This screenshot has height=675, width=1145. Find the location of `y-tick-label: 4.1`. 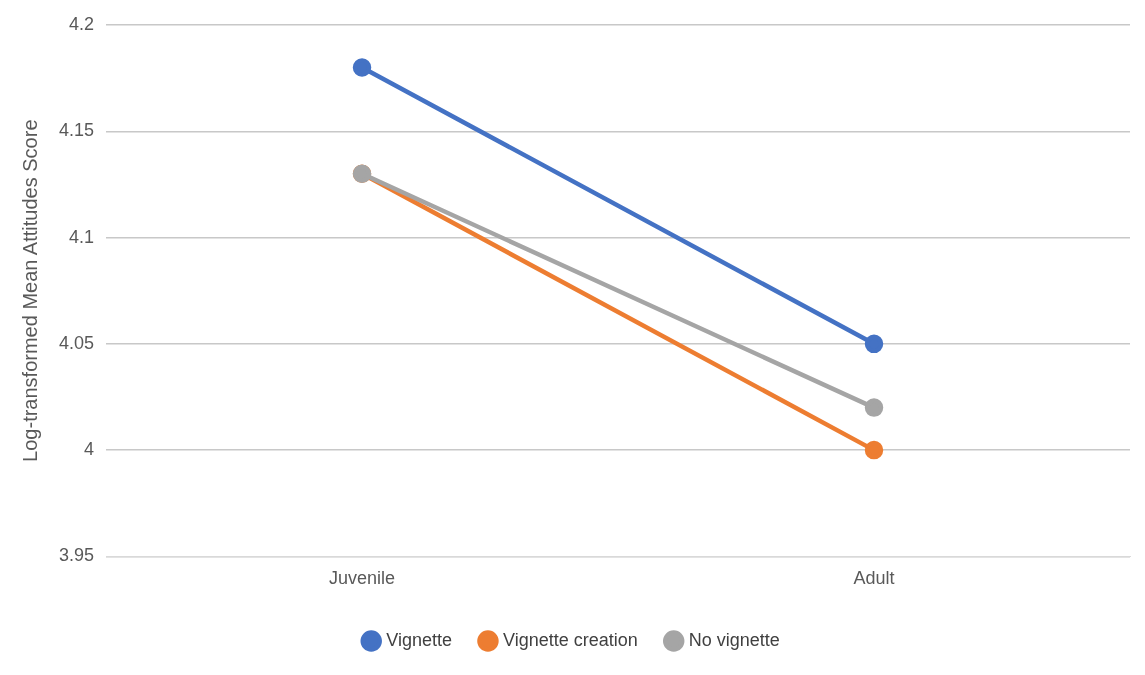

y-tick-label: 4.1 is located at coordinates (82, 236).